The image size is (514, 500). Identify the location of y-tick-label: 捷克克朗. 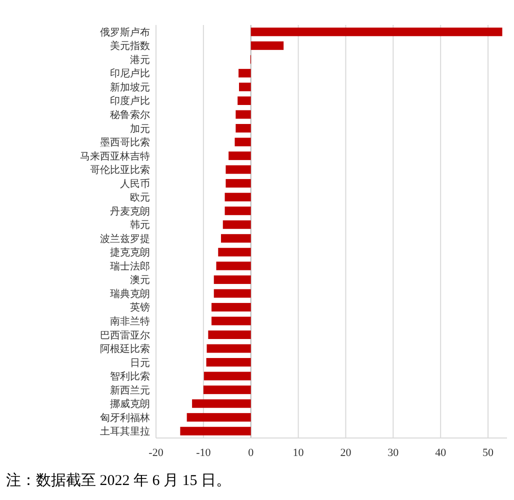
(130, 252).